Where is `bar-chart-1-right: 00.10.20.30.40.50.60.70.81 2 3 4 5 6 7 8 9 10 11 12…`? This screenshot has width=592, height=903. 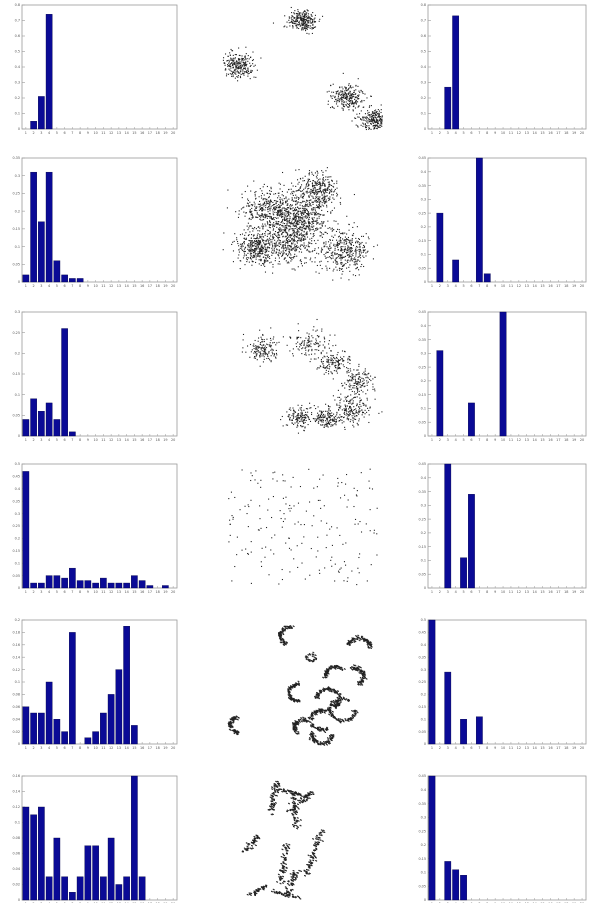 bar-chart-1-right: 00.10.20.30.40.50.60.70.81 2 3 4 5 6 7 8 9 10 11 12… is located at coordinates (504, 69).